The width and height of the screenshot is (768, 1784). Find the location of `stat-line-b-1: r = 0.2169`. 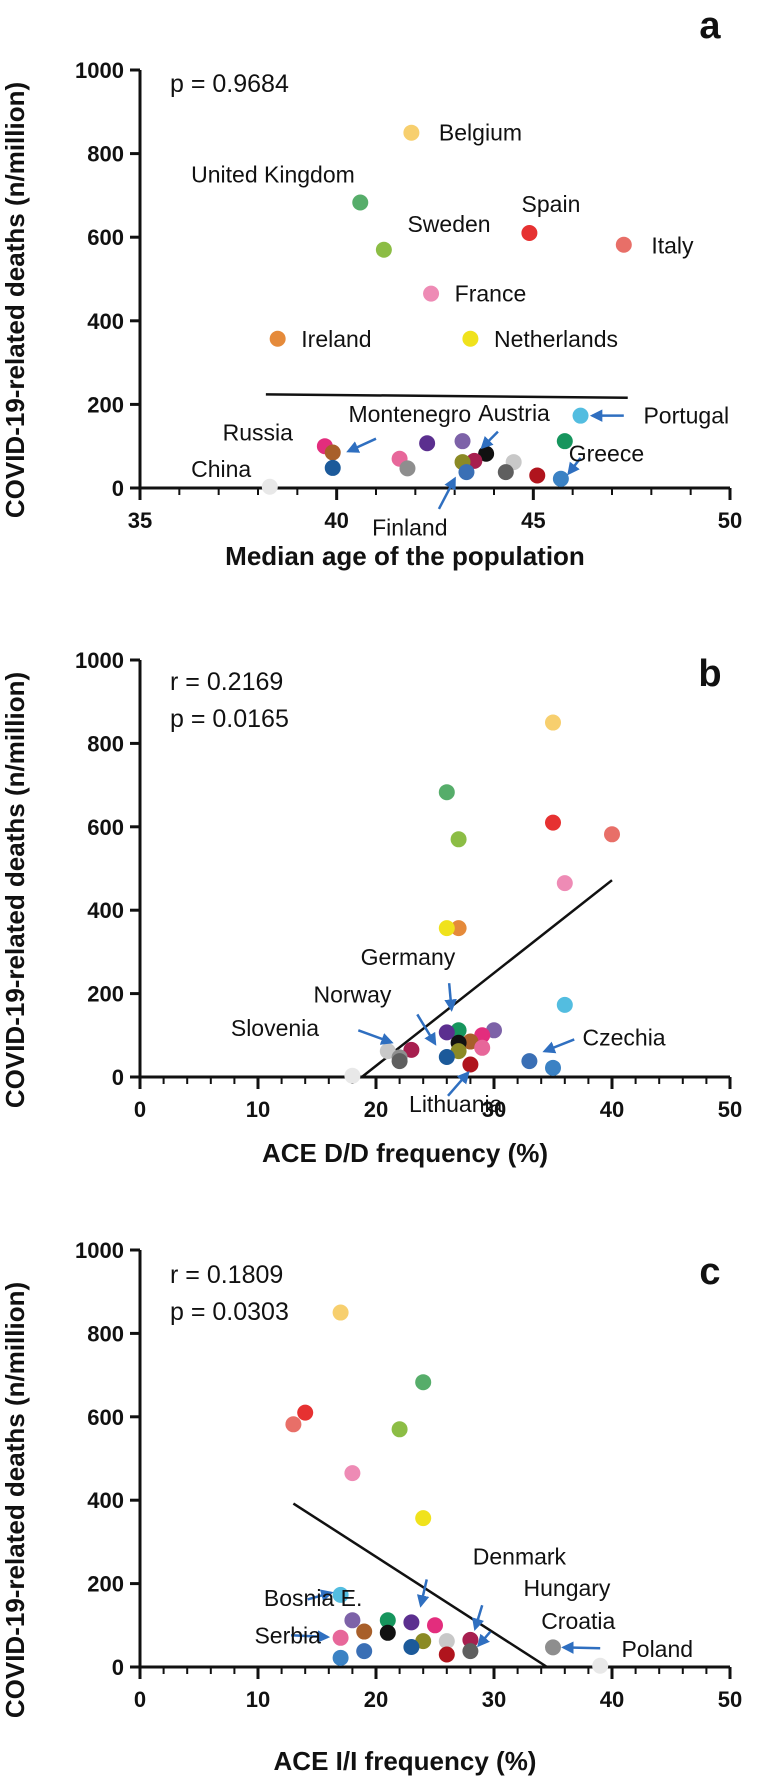

stat-line-b-1: r = 0.2169 is located at coordinates (226, 682).